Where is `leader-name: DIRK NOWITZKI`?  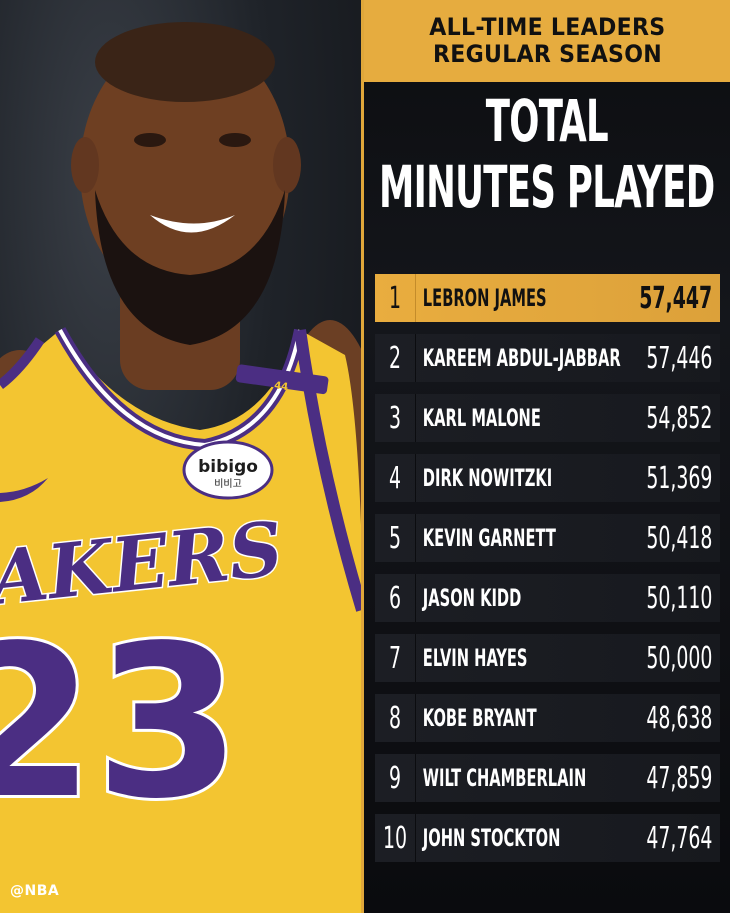
leader-name: DIRK NOWITZKI is located at coordinates (487, 478).